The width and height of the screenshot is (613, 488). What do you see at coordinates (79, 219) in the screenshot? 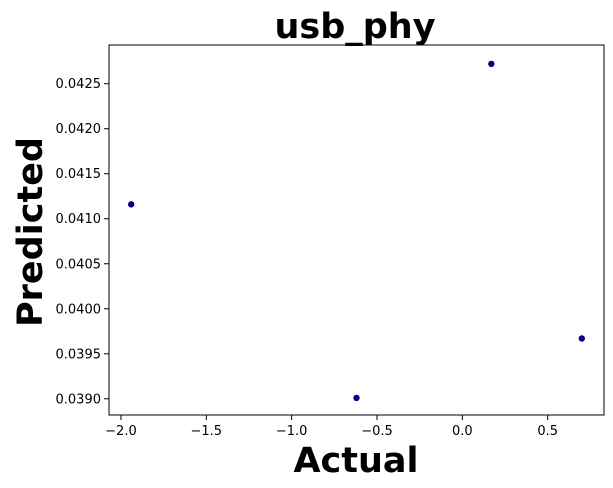
I see `y-tick-label: 0.0410` at bounding box center [79, 219].